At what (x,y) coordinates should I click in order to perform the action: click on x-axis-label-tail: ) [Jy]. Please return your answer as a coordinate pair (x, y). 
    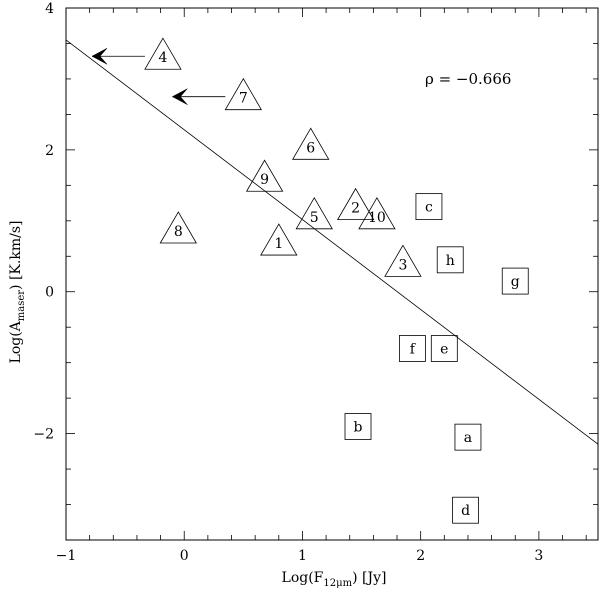
    Looking at the image, I should click on (369, 578).